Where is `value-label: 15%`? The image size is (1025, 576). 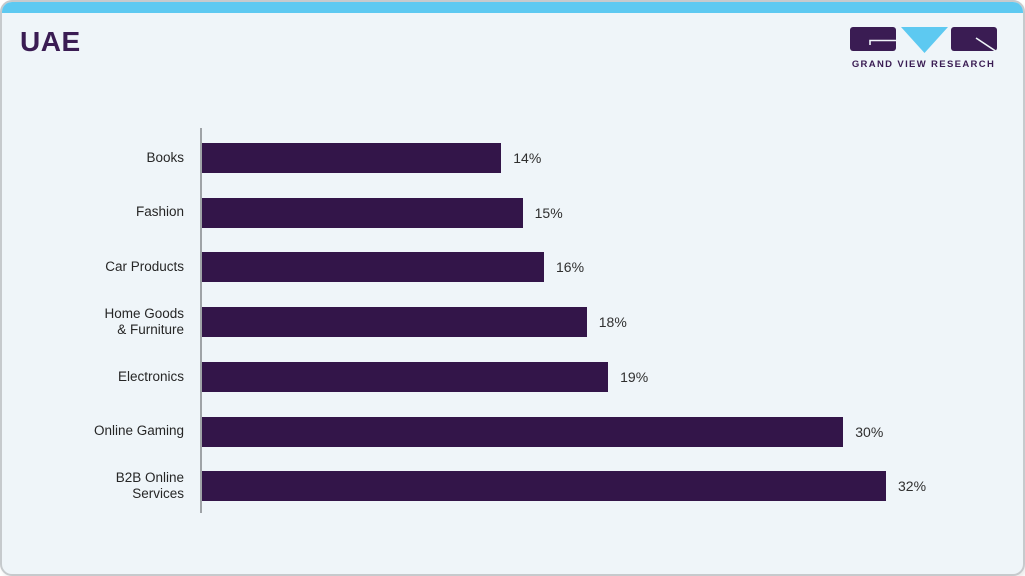 value-label: 15% is located at coordinates (548, 212).